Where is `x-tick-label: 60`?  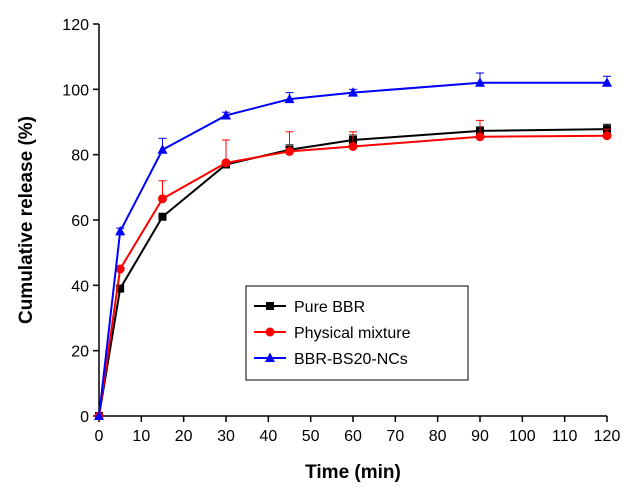
x-tick-label: 60 is located at coordinates (353, 436).